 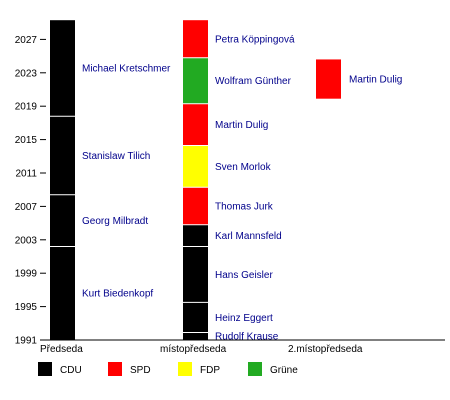 What do you see at coordinates (26, 73) in the screenshot?
I see `y-tick-label: 2023` at bounding box center [26, 73].